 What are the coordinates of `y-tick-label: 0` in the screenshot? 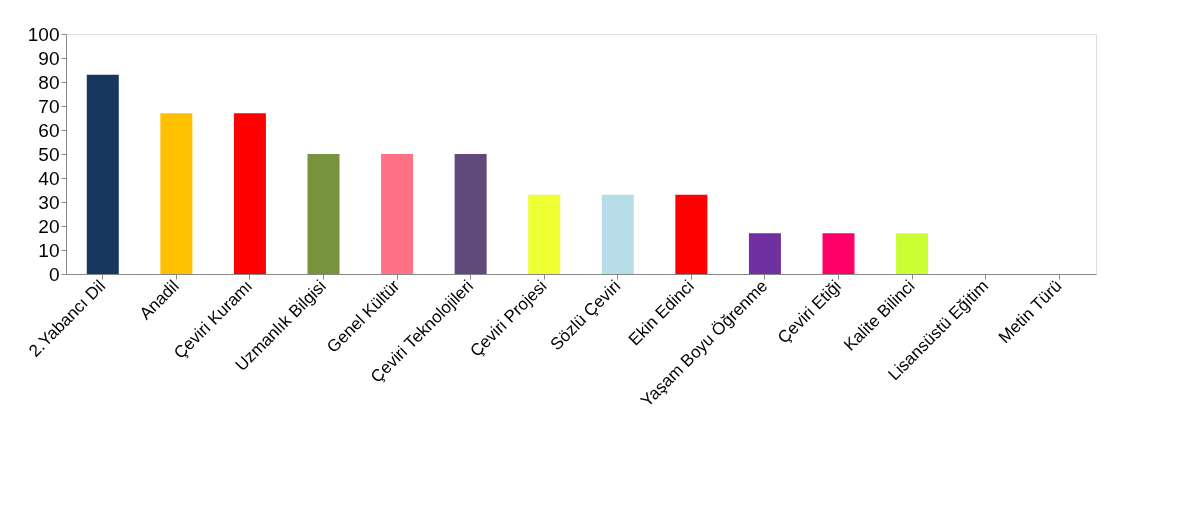 It's located at (54, 274).